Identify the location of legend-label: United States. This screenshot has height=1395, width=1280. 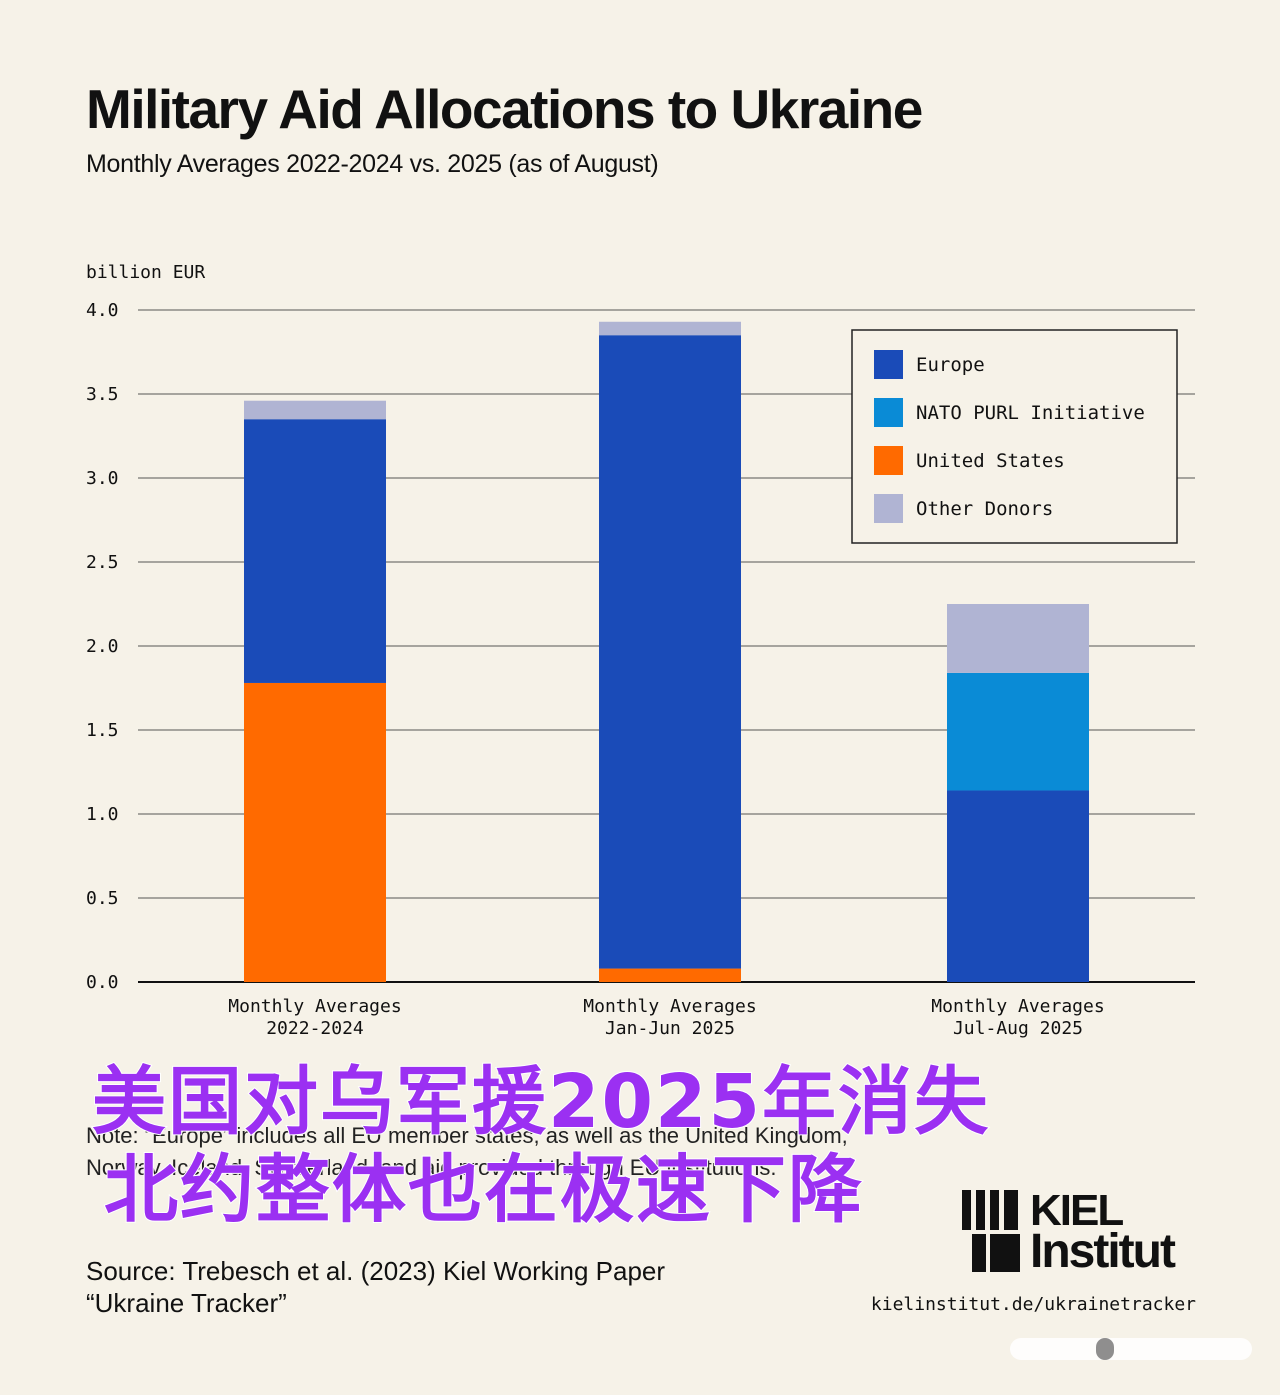
(990, 461).